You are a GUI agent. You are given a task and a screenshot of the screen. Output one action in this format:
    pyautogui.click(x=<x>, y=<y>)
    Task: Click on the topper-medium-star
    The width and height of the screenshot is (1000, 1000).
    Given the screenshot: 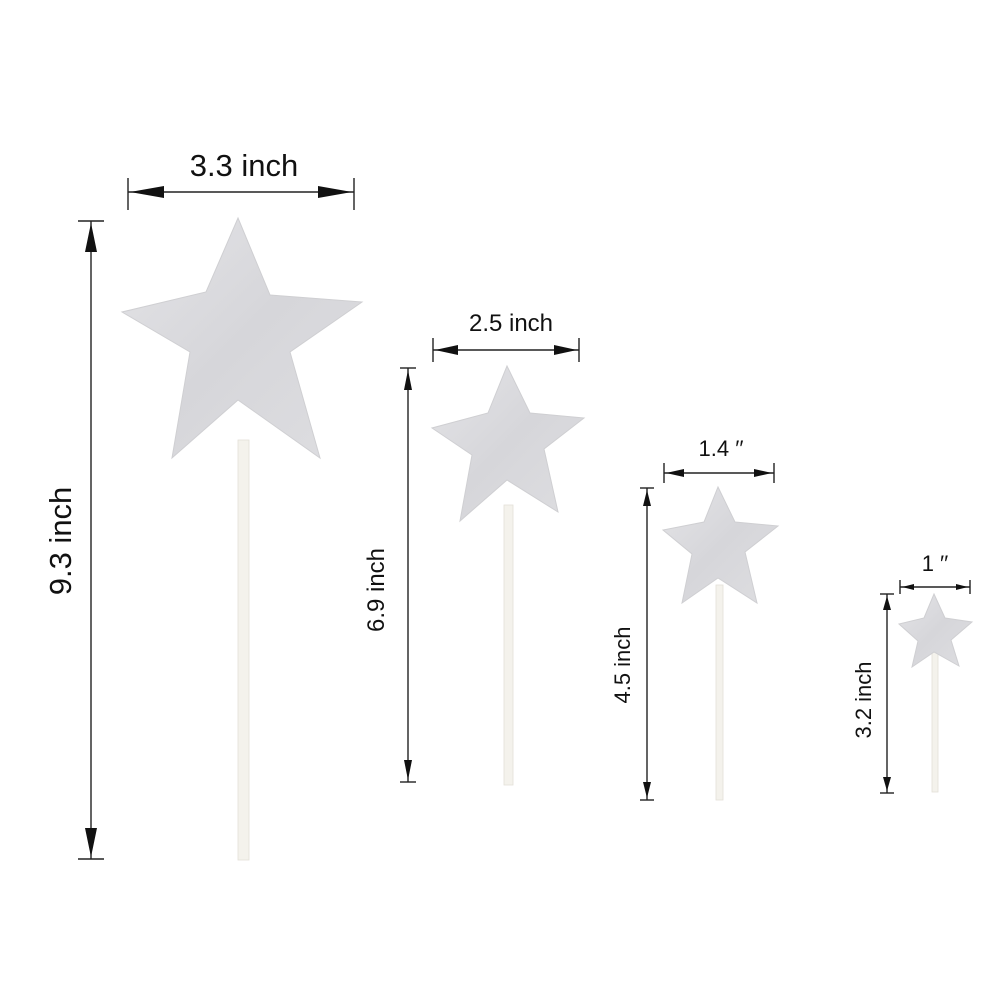 What is the action you would take?
    pyautogui.click(x=508, y=443)
    